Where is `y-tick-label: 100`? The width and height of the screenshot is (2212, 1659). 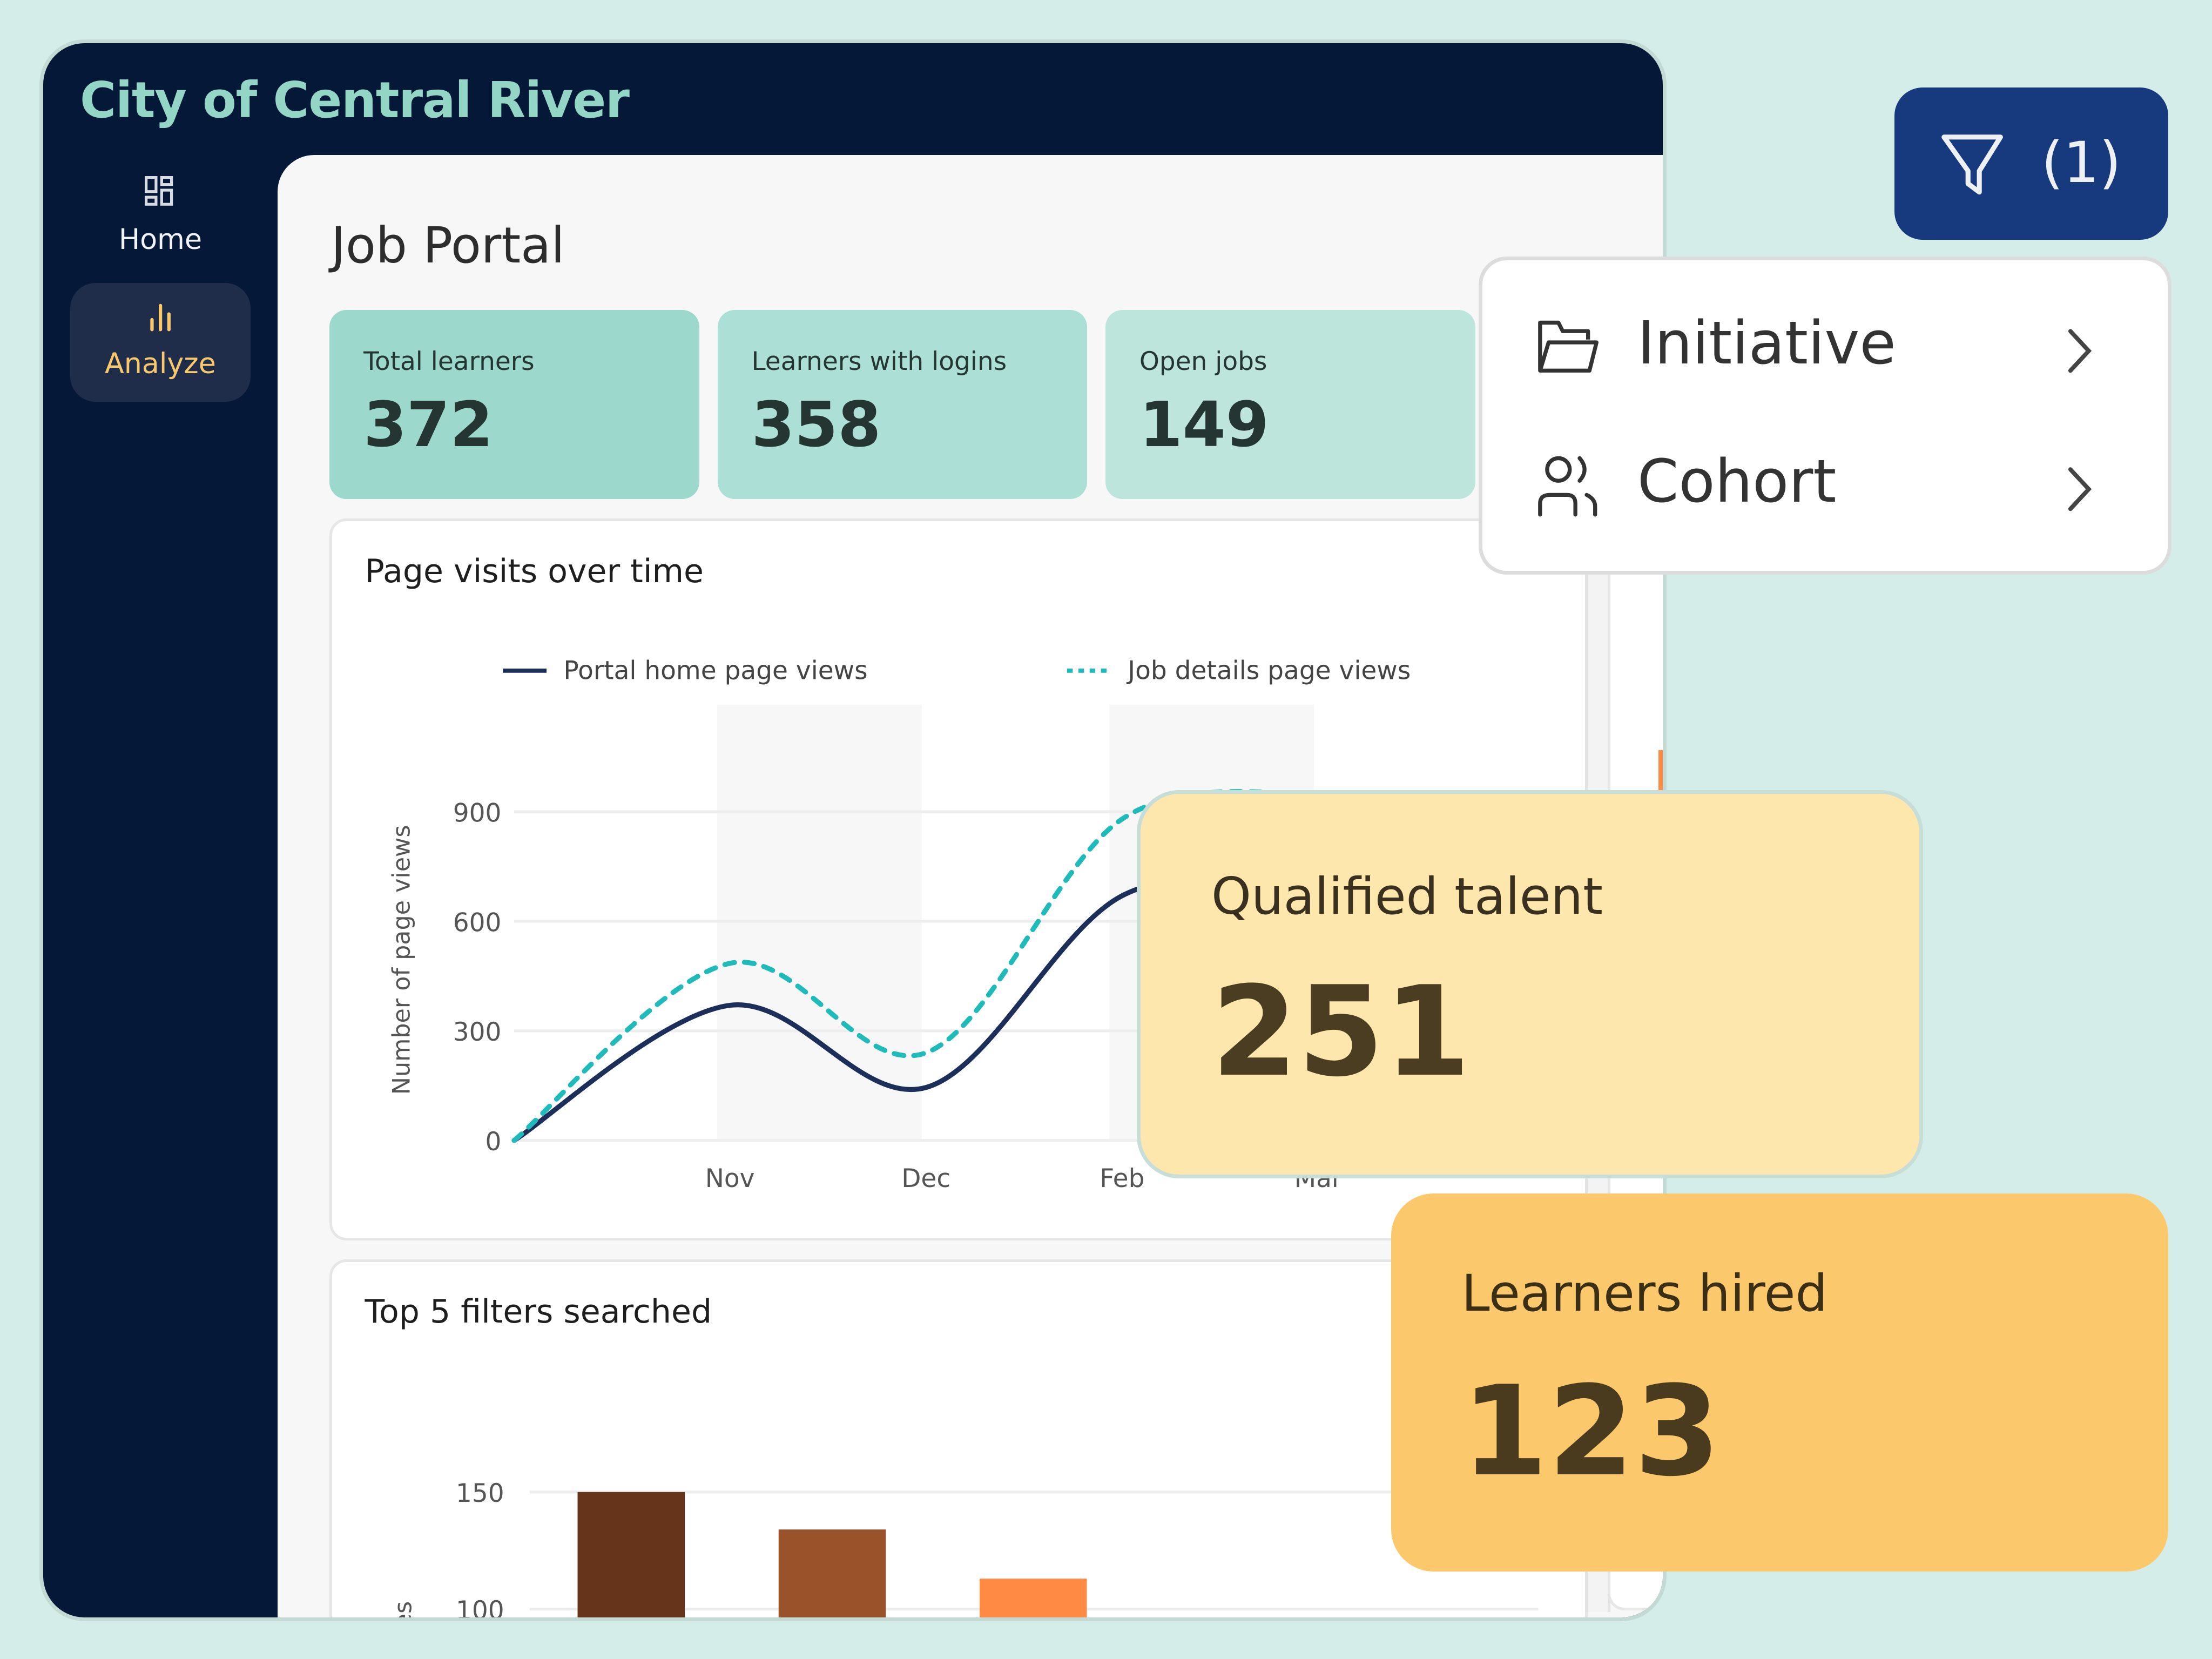
y-tick-label: 100 is located at coordinates (480, 1607).